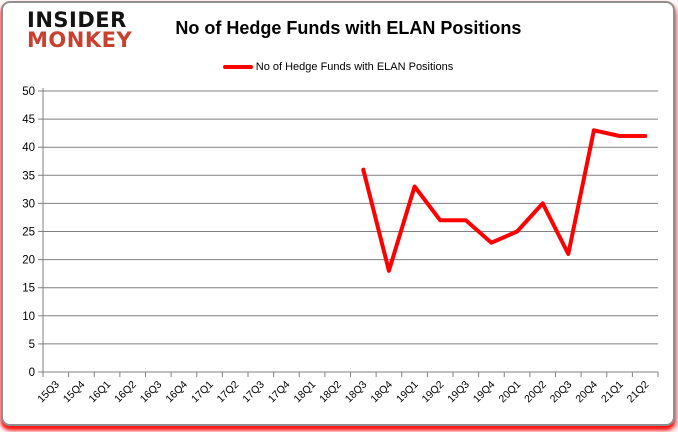 This screenshot has width=678, height=432. I want to click on svg-text: 20Q1, so click(510, 392).